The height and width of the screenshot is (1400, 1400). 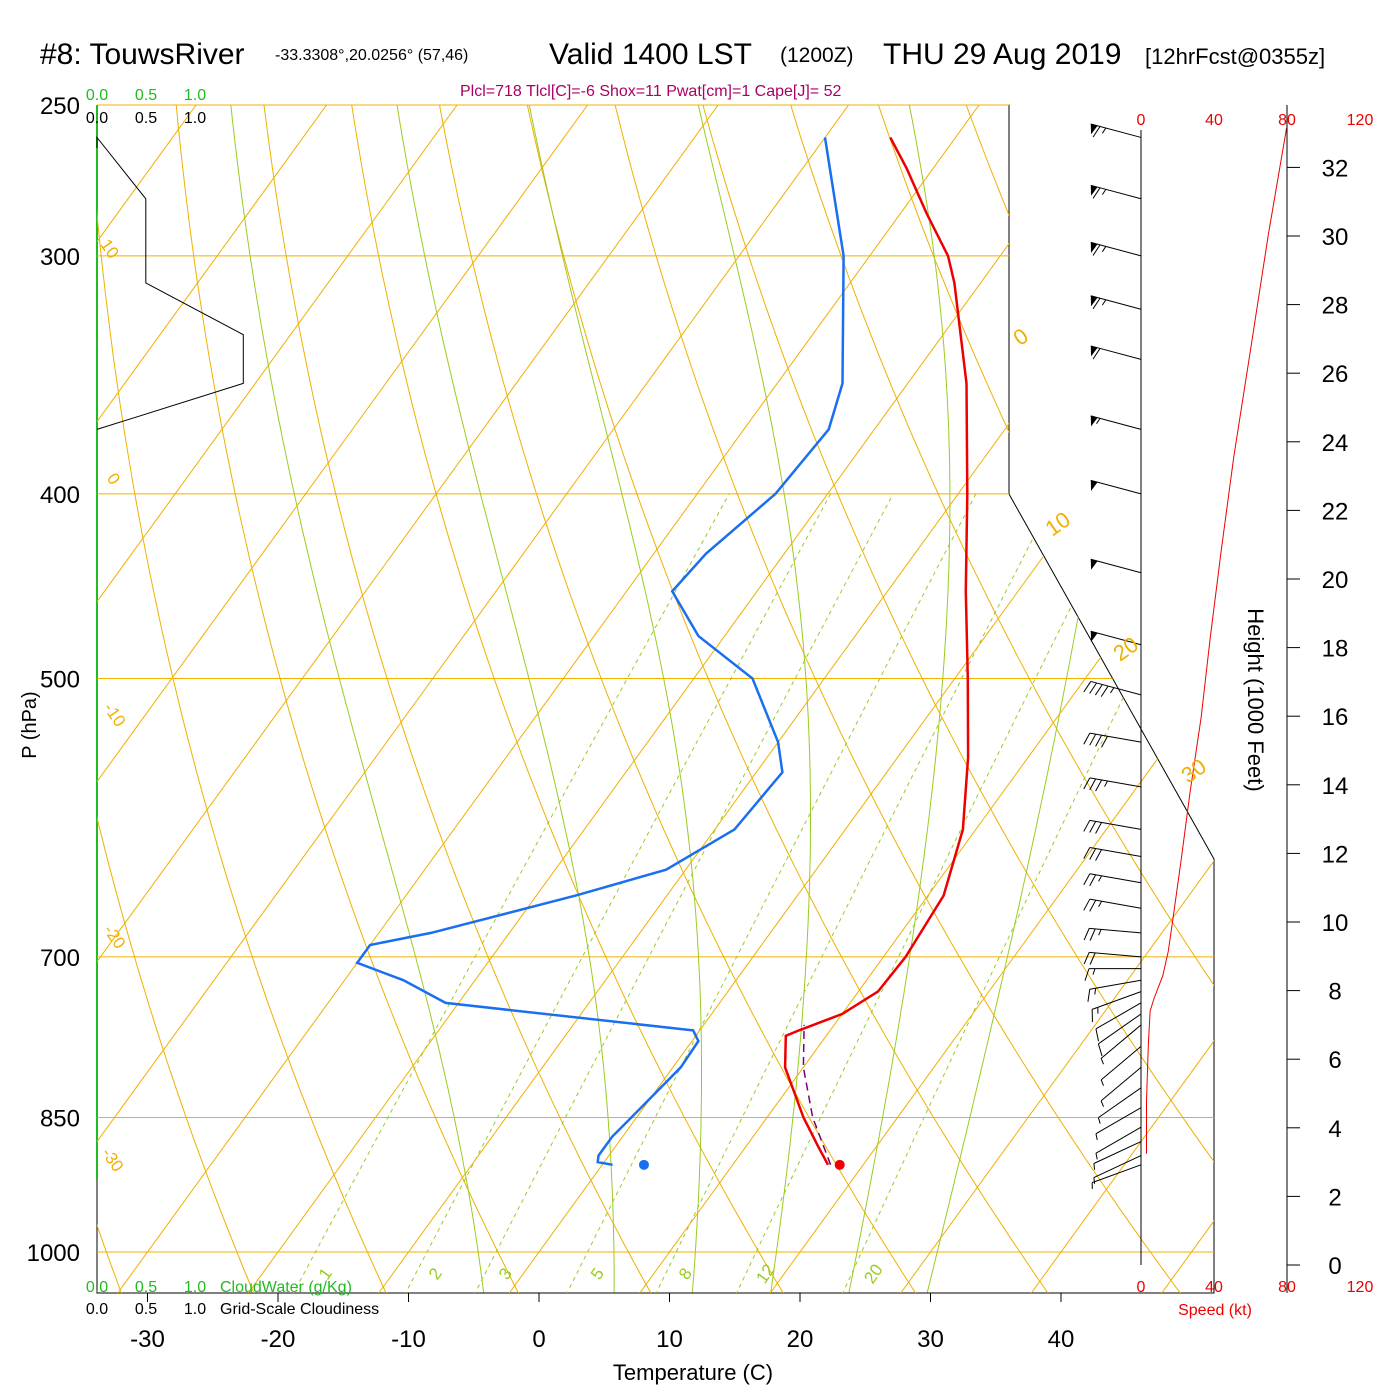 What do you see at coordinates (1, 701) in the screenshot?
I see `dry-adiabat-line` at bounding box center [1, 701].